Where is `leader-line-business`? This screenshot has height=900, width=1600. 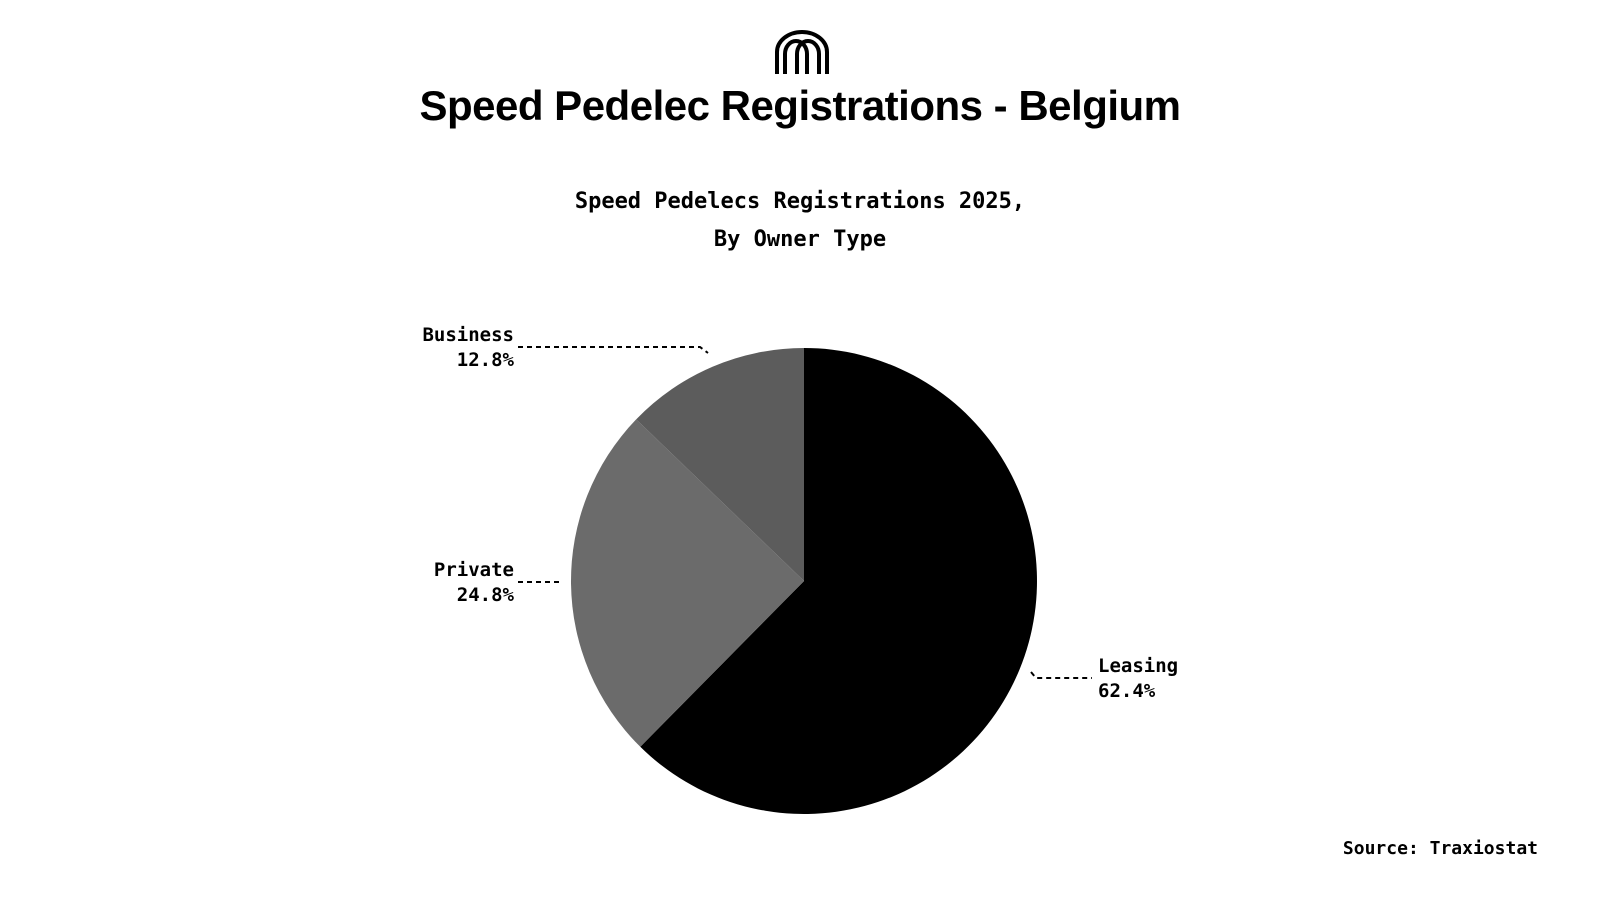 leader-line-business is located at coordinates (613, 350).